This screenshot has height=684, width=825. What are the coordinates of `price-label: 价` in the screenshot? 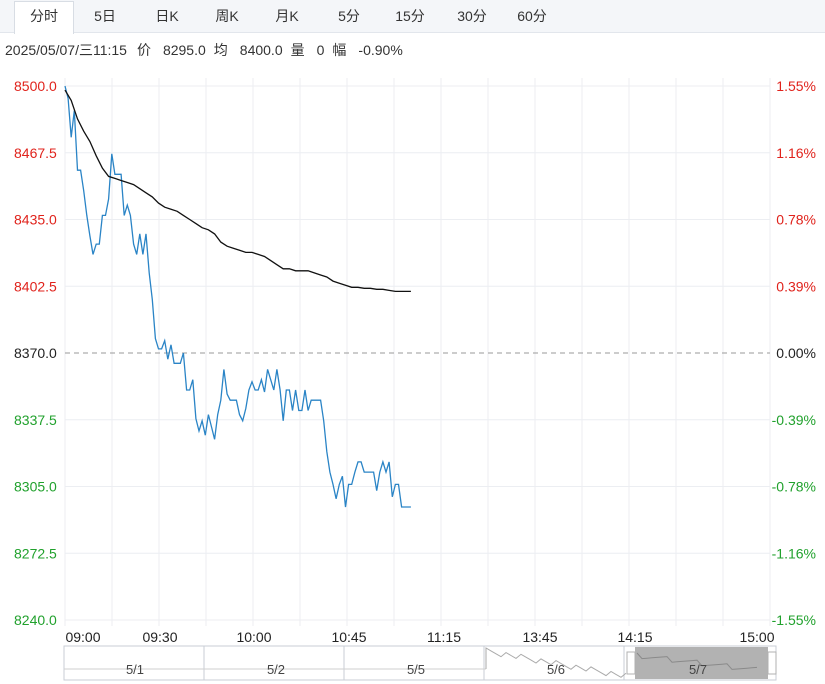 It's located at (143, 50).